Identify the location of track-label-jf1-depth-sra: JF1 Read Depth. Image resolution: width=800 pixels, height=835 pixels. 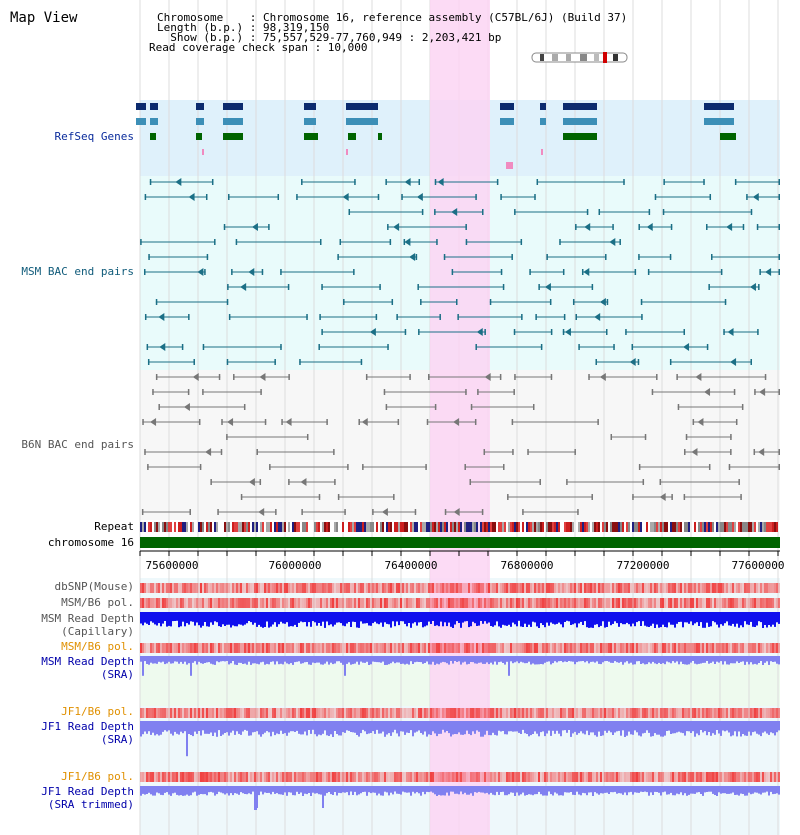
(87, 726).